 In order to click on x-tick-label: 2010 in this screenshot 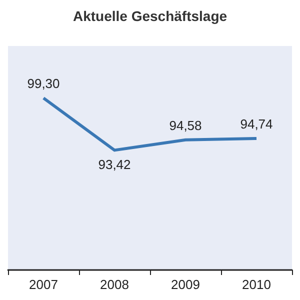, I will do `click(256, 284)`.